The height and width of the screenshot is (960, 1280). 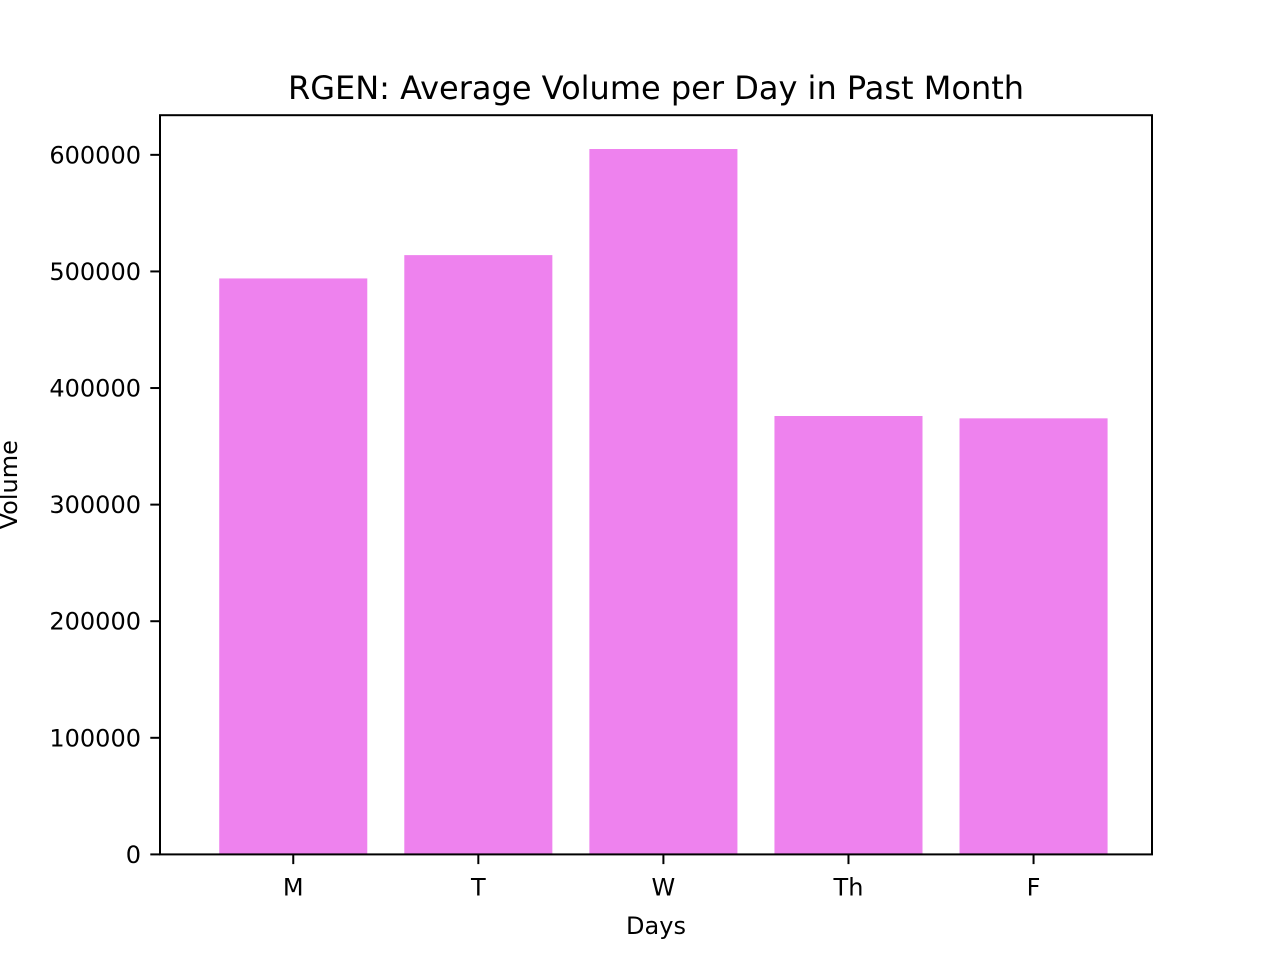 What do you see at coordinates (293, 887) in the screenshot?
I see `x-tick-label: M` at bounding box center [293, 887].